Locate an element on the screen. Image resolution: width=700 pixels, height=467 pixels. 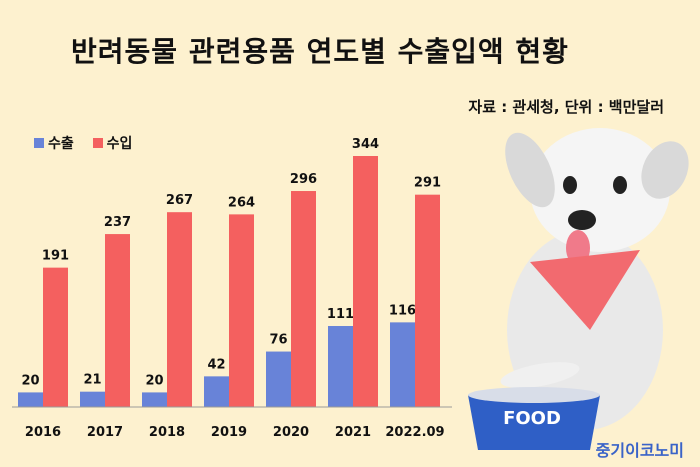
data-label-import-2021: 344 is located at coordinates (365, 144).